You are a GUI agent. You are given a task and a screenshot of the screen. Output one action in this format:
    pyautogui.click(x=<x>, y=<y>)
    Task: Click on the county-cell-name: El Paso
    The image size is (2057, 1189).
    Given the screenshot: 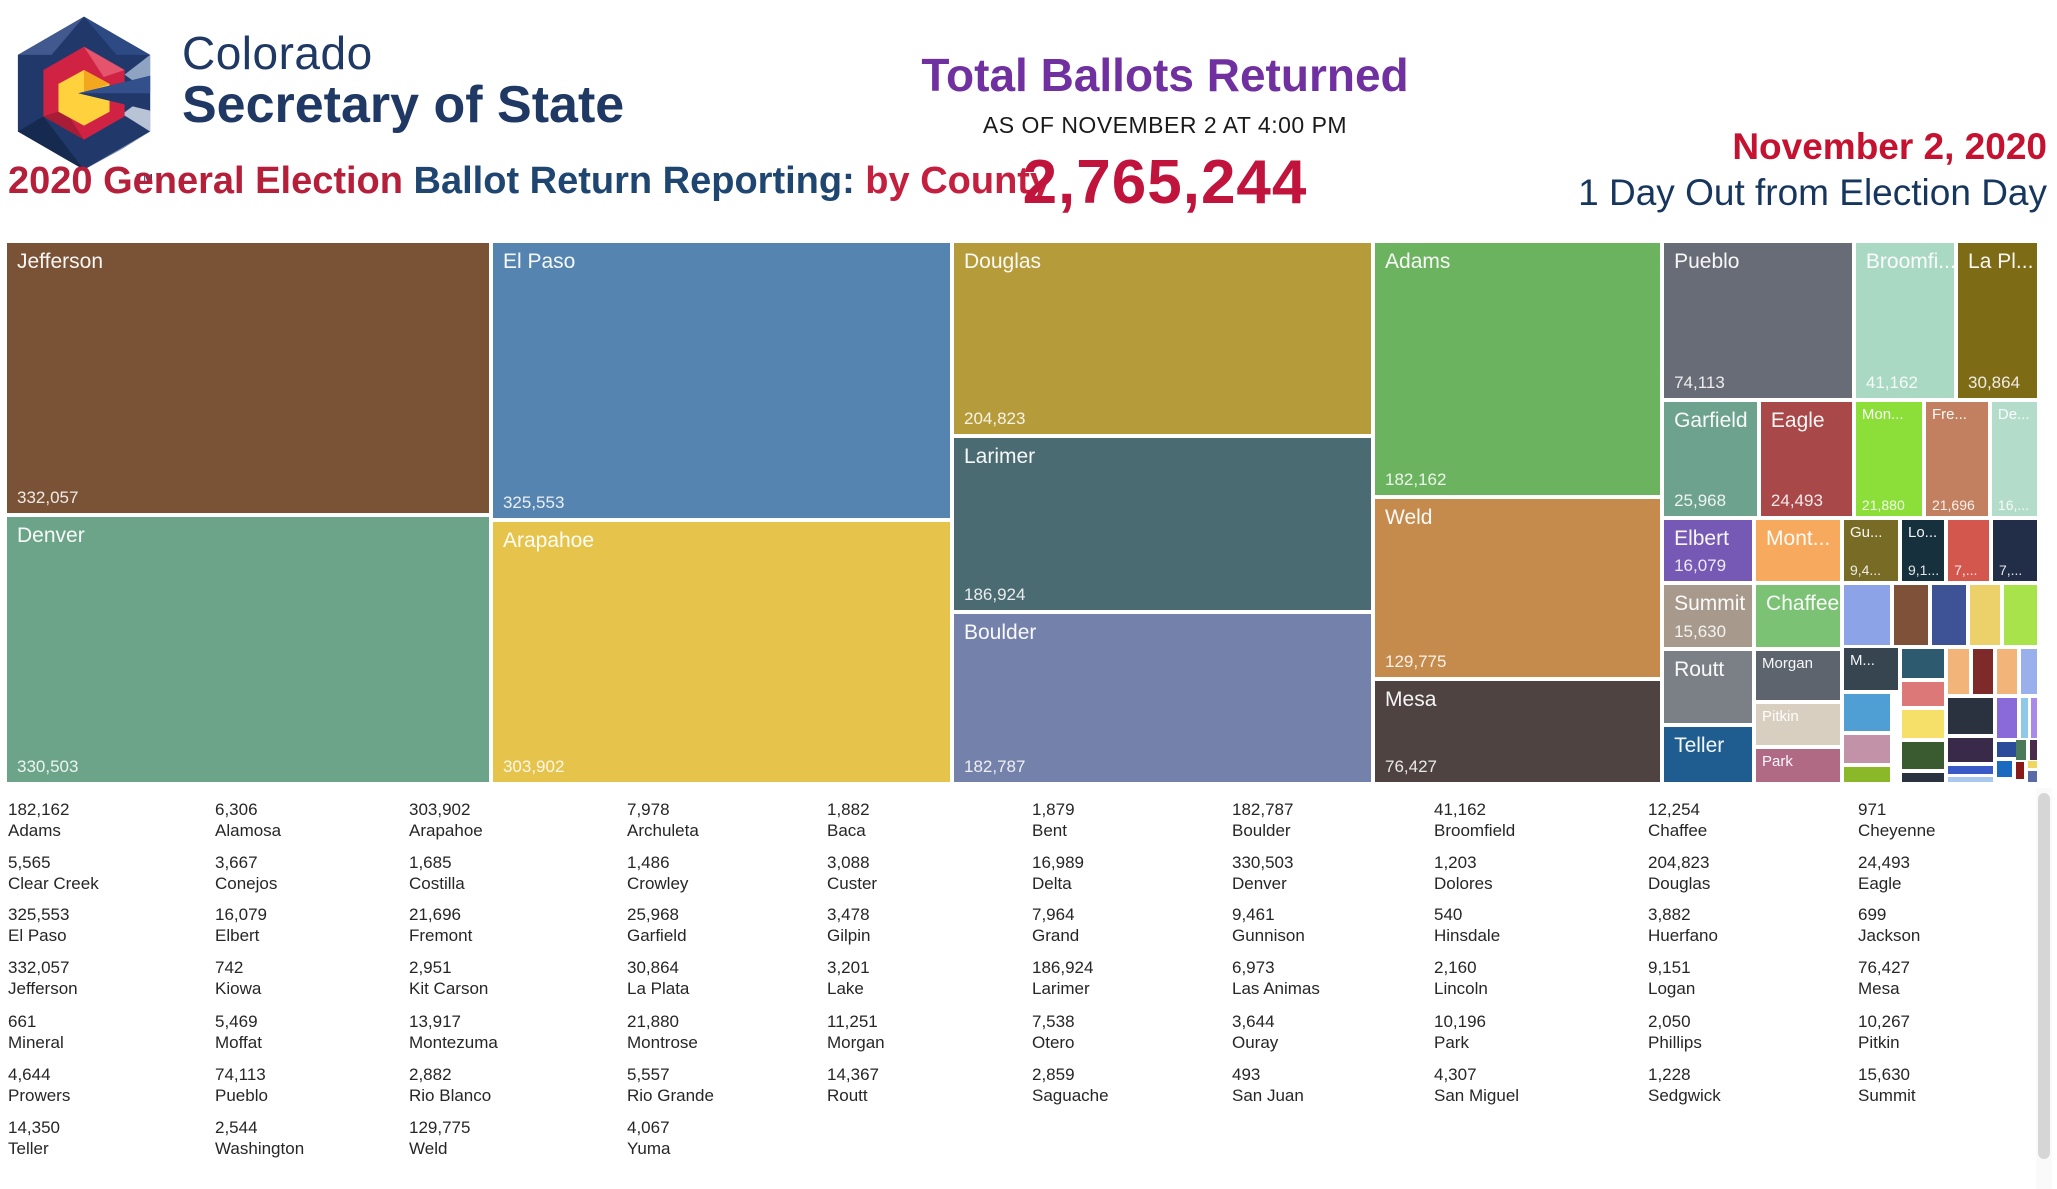 What is the action you would take?
    pyautogui.click(x=37, y=935)
    